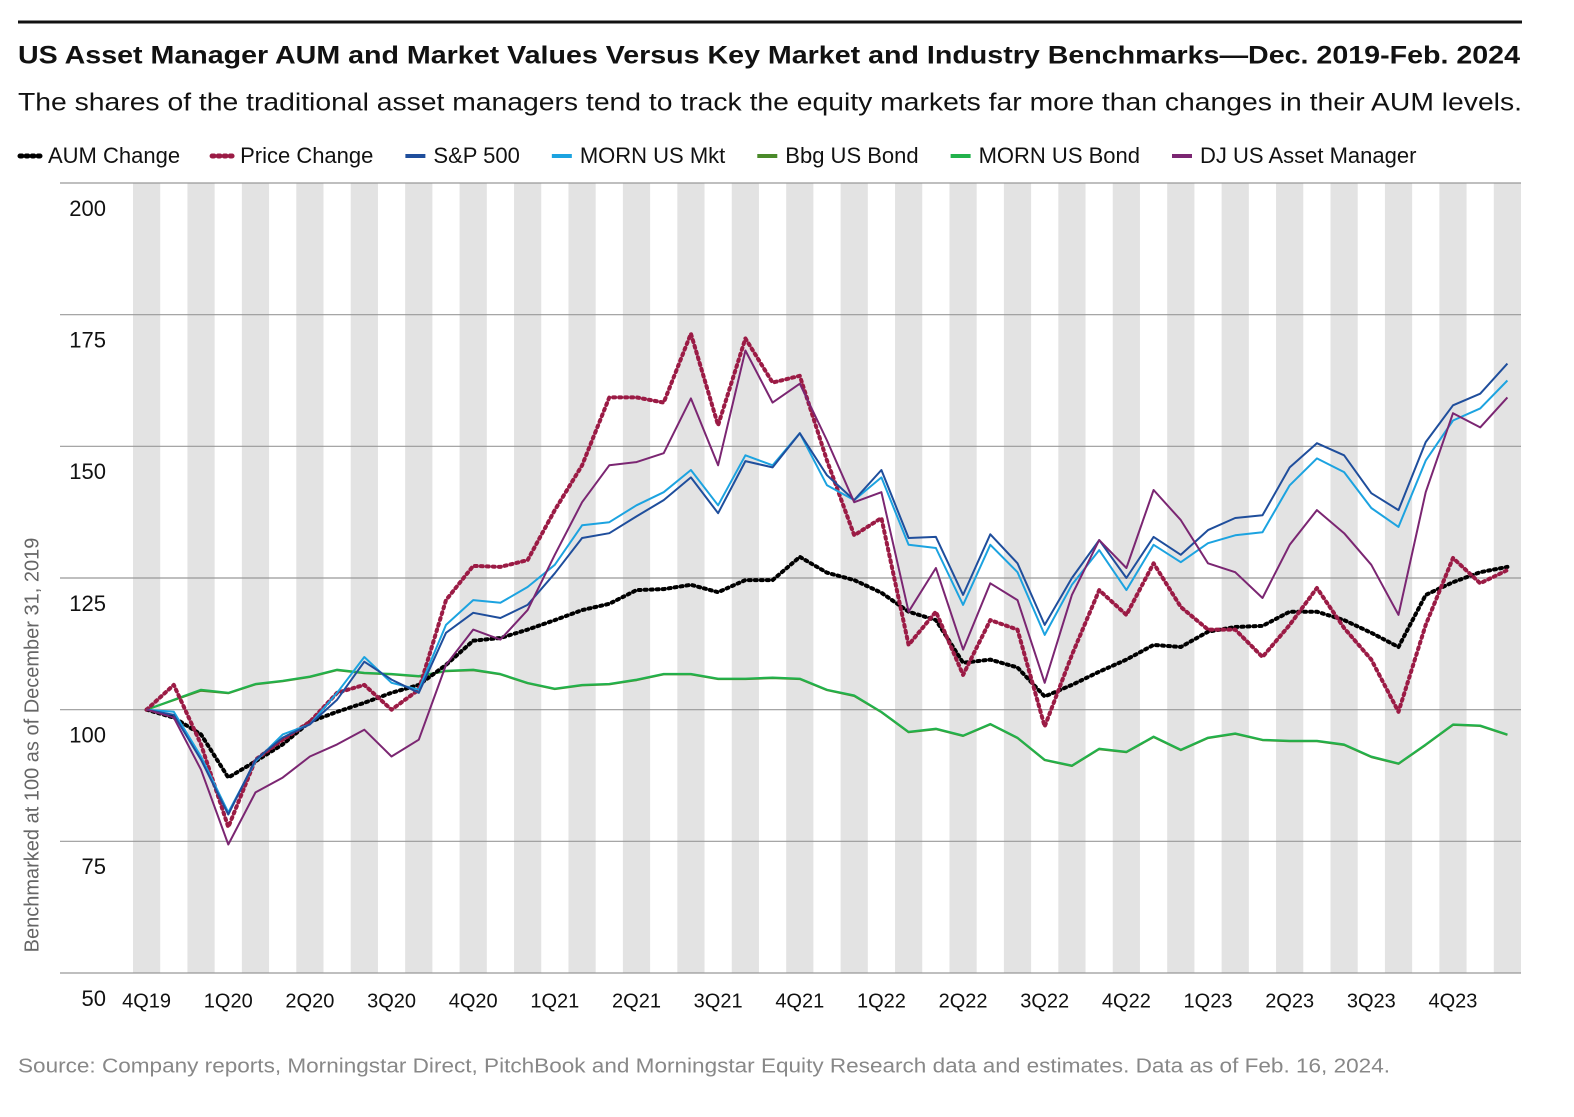 The width and height of the screenshot is (1574, 1117). I want to click on y-tick-label: 125, so click(87, 603).